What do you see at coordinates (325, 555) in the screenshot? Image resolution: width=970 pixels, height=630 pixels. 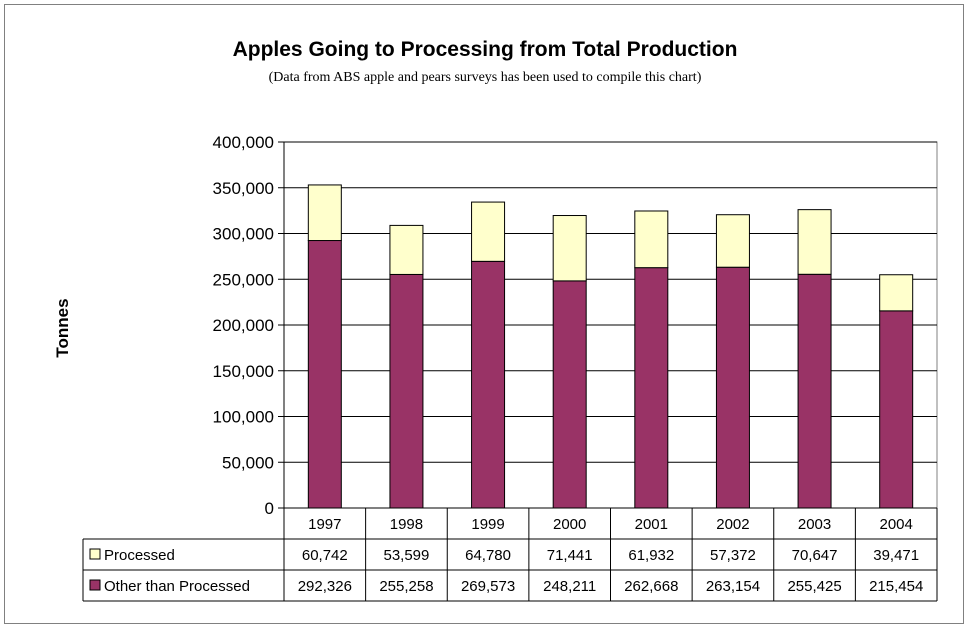 I see `table-cell-value: 60,742` at bounding box center [325, 555].